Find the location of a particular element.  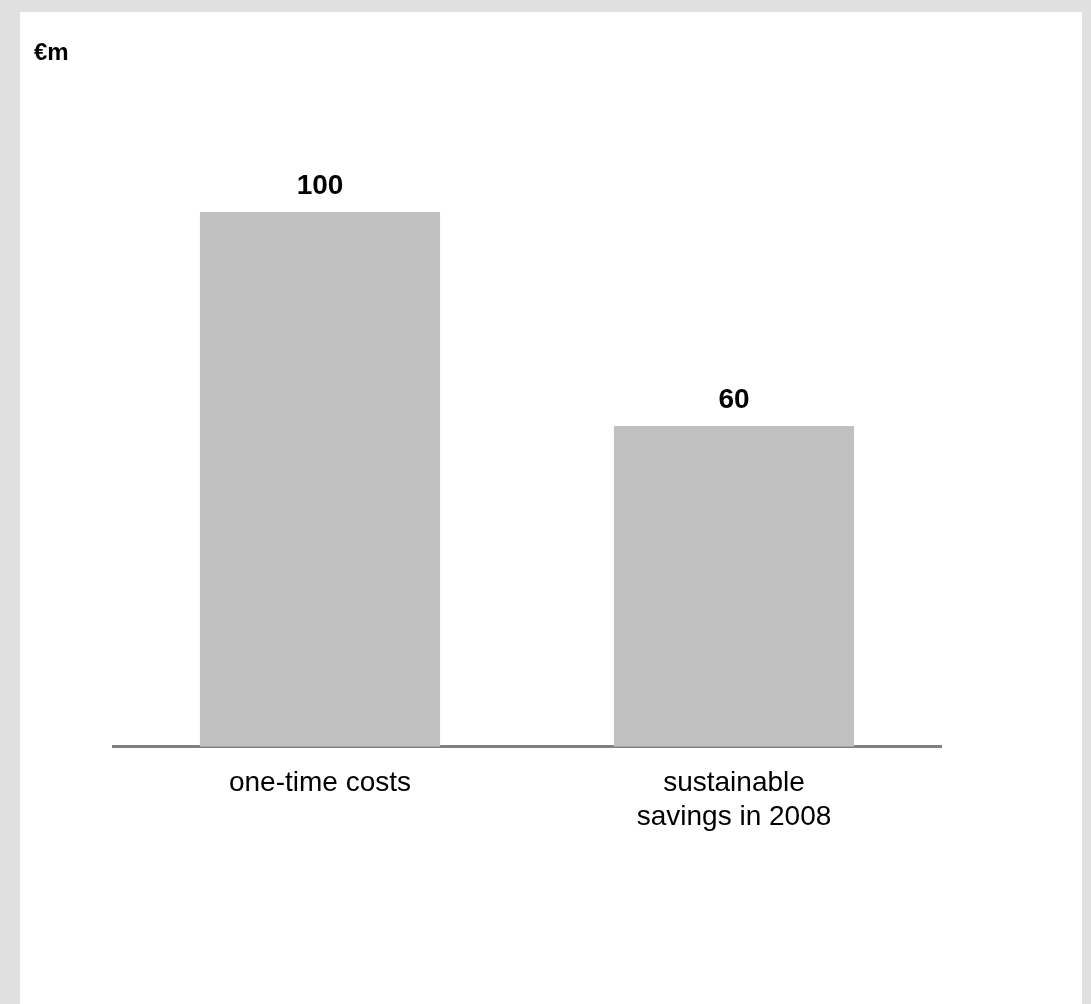

x-tick-label: one-time costs is located at coordinates (320, 782).